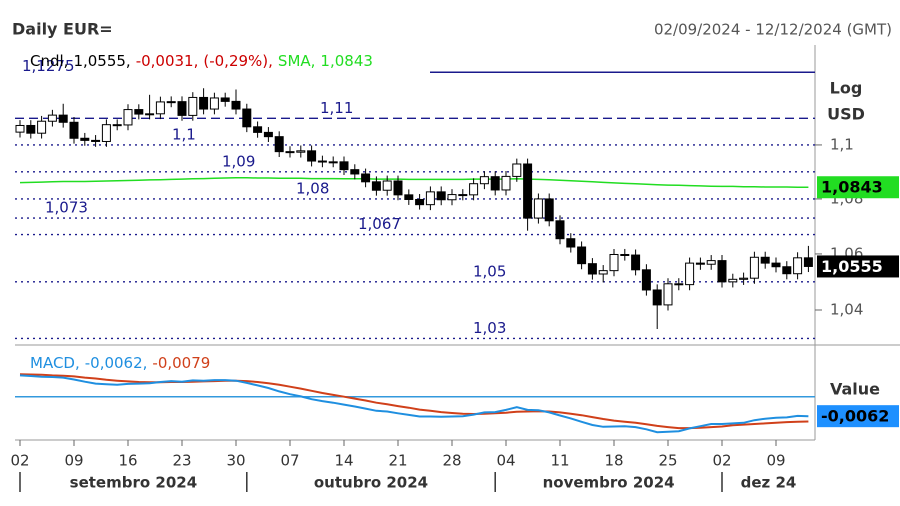  Describe the element at coordinates (336, 108) in the screenshot. I see `level-label: 1,11` at that location.